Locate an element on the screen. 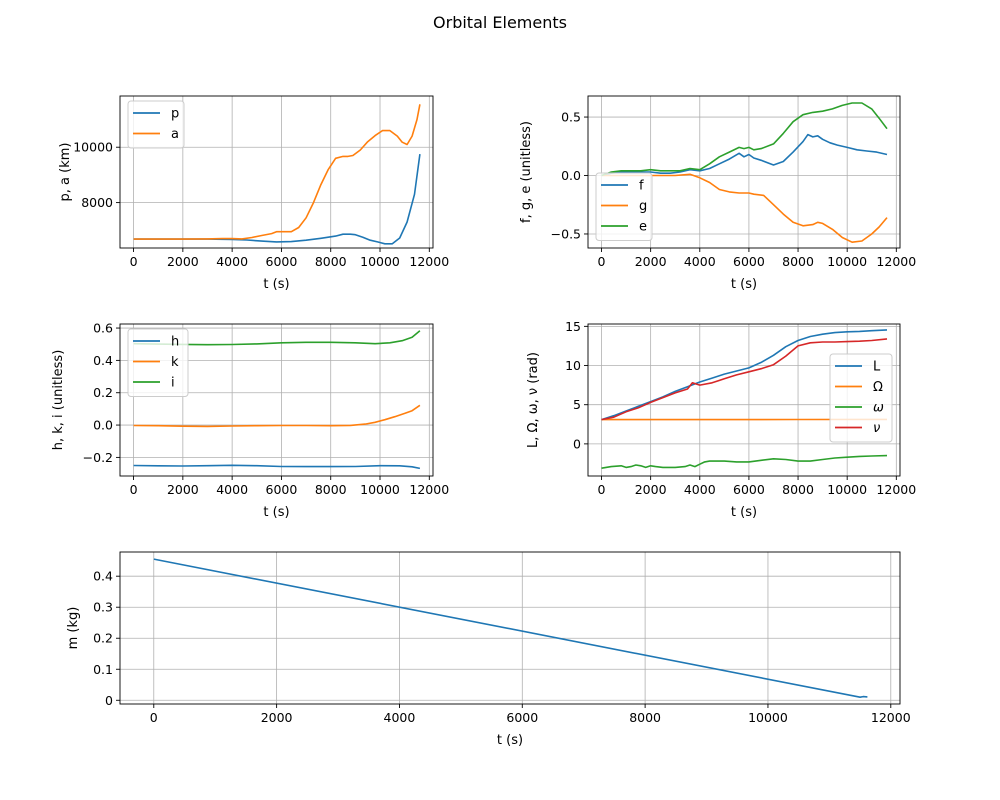 The width and height of the screenshot is (1000, 800). series-line-ω is located at coordinates (744, 461).